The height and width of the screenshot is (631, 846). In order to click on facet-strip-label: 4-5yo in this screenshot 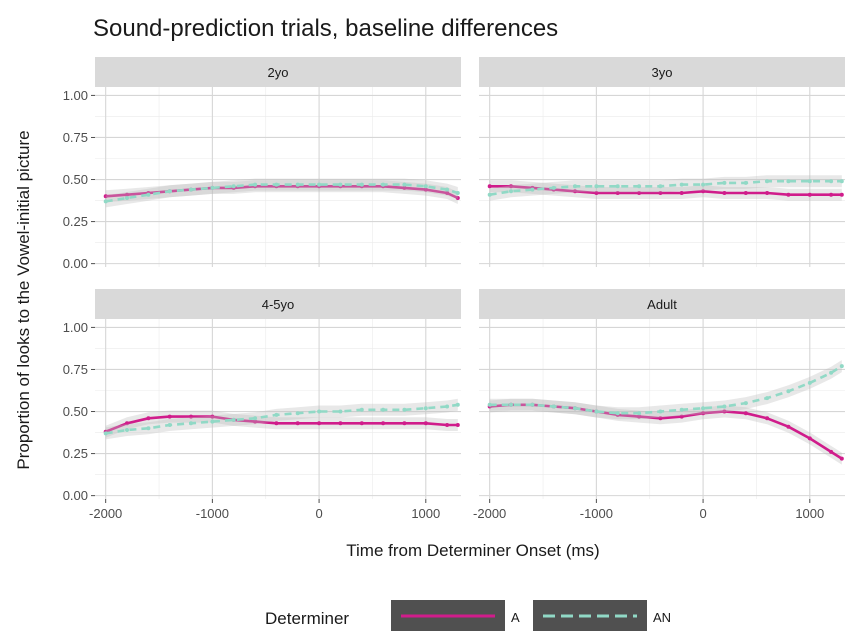, I will do `click(278, 304)`.